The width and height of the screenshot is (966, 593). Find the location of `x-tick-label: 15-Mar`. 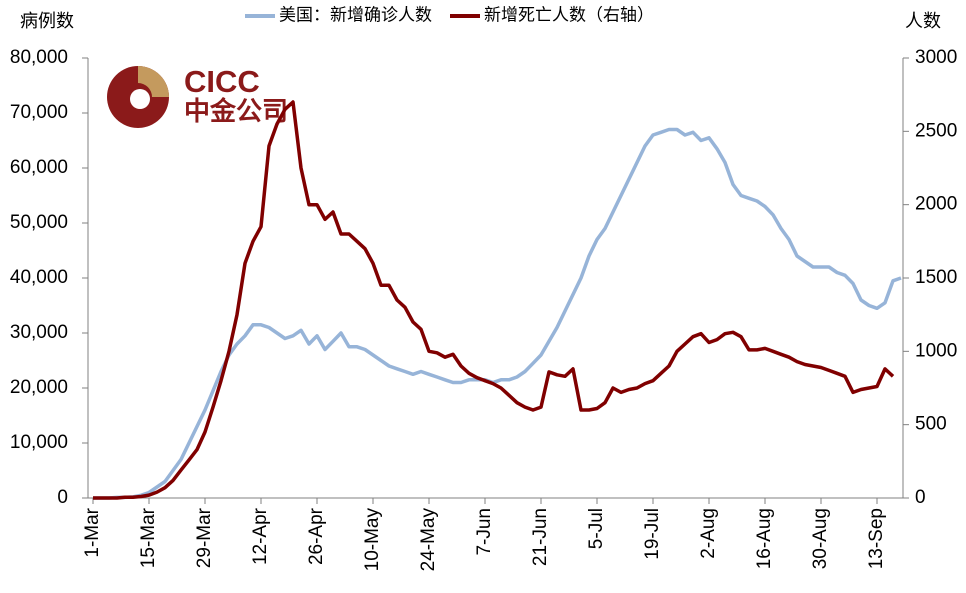

x-tick-label: 15-Mar is located at coordinates (148, 537).